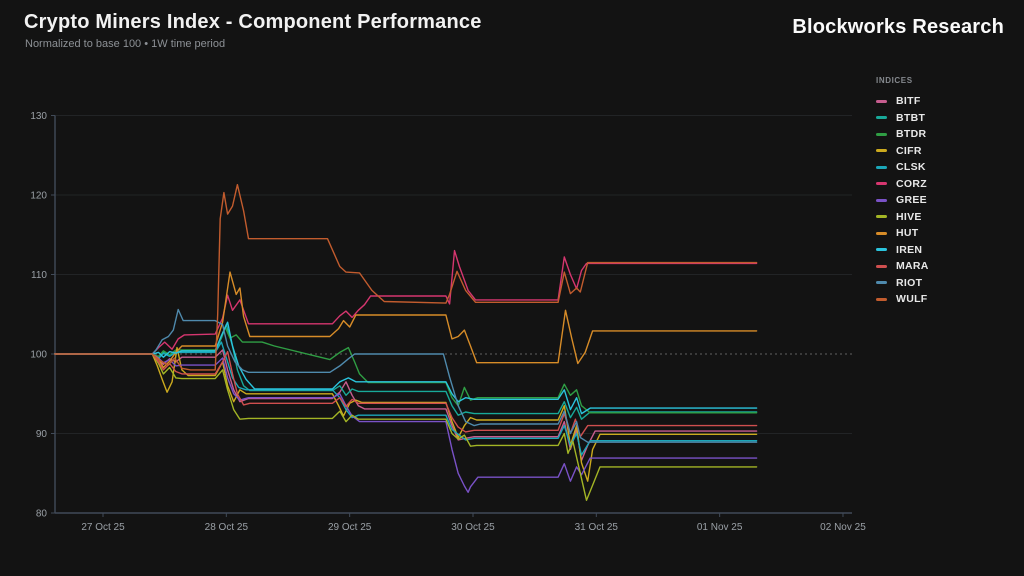 The image size is (1024, 576). What do you see at coordinates (38, 355) in the screenshot?
I see `y-tick-label: 100` at bounding box center [38, 355].